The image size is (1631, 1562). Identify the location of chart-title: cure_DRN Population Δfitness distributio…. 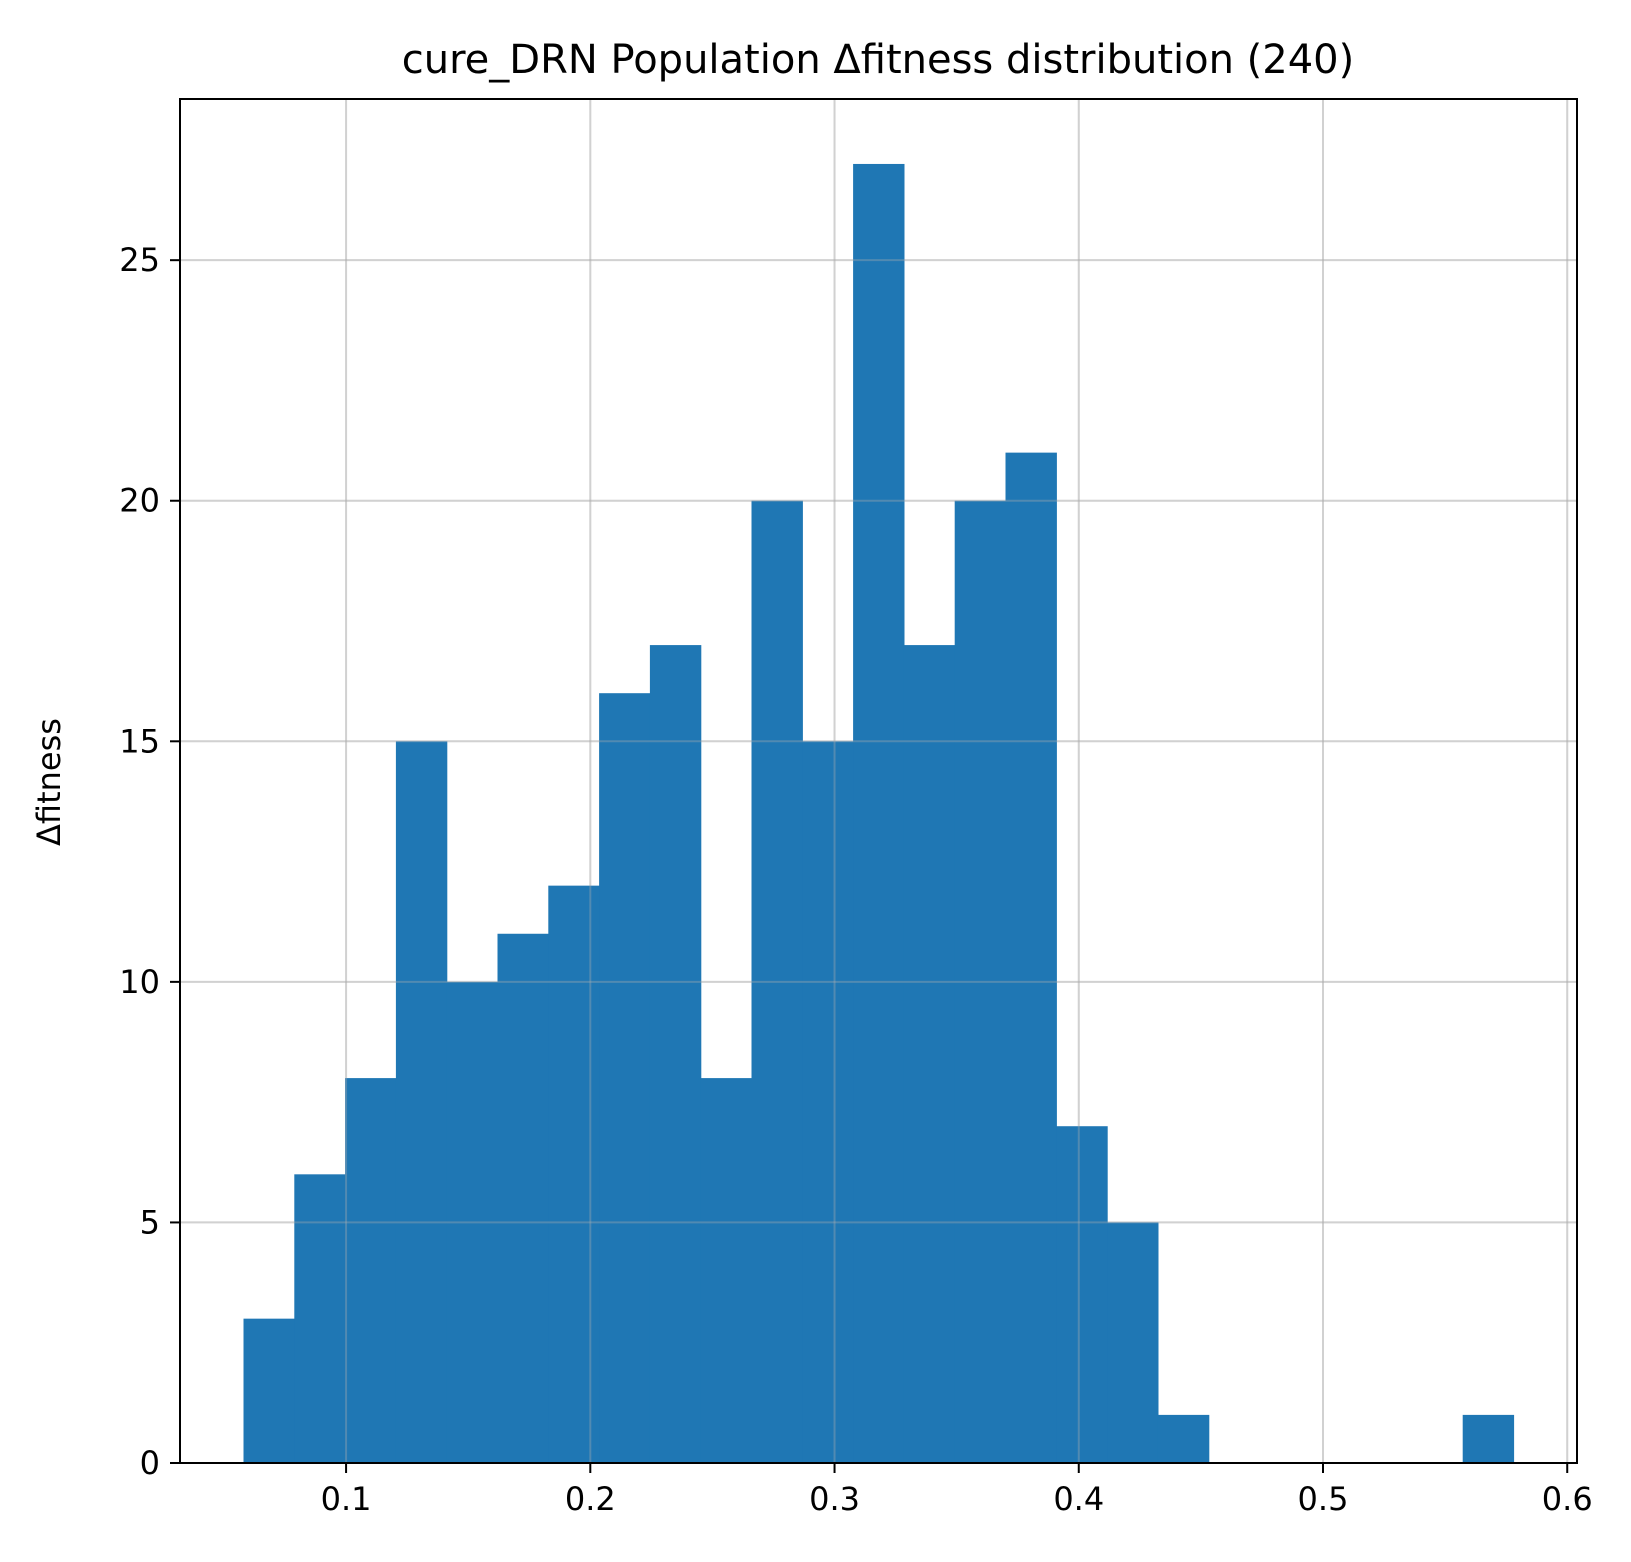
(878, 60).